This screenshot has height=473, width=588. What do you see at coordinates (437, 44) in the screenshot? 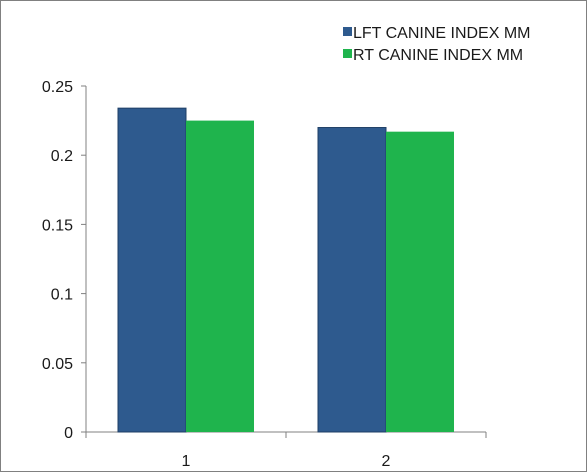
I see `legend: LFT CANINE INDEX MM RT CANINE INDEX MM` at bounding box center [437, 44].